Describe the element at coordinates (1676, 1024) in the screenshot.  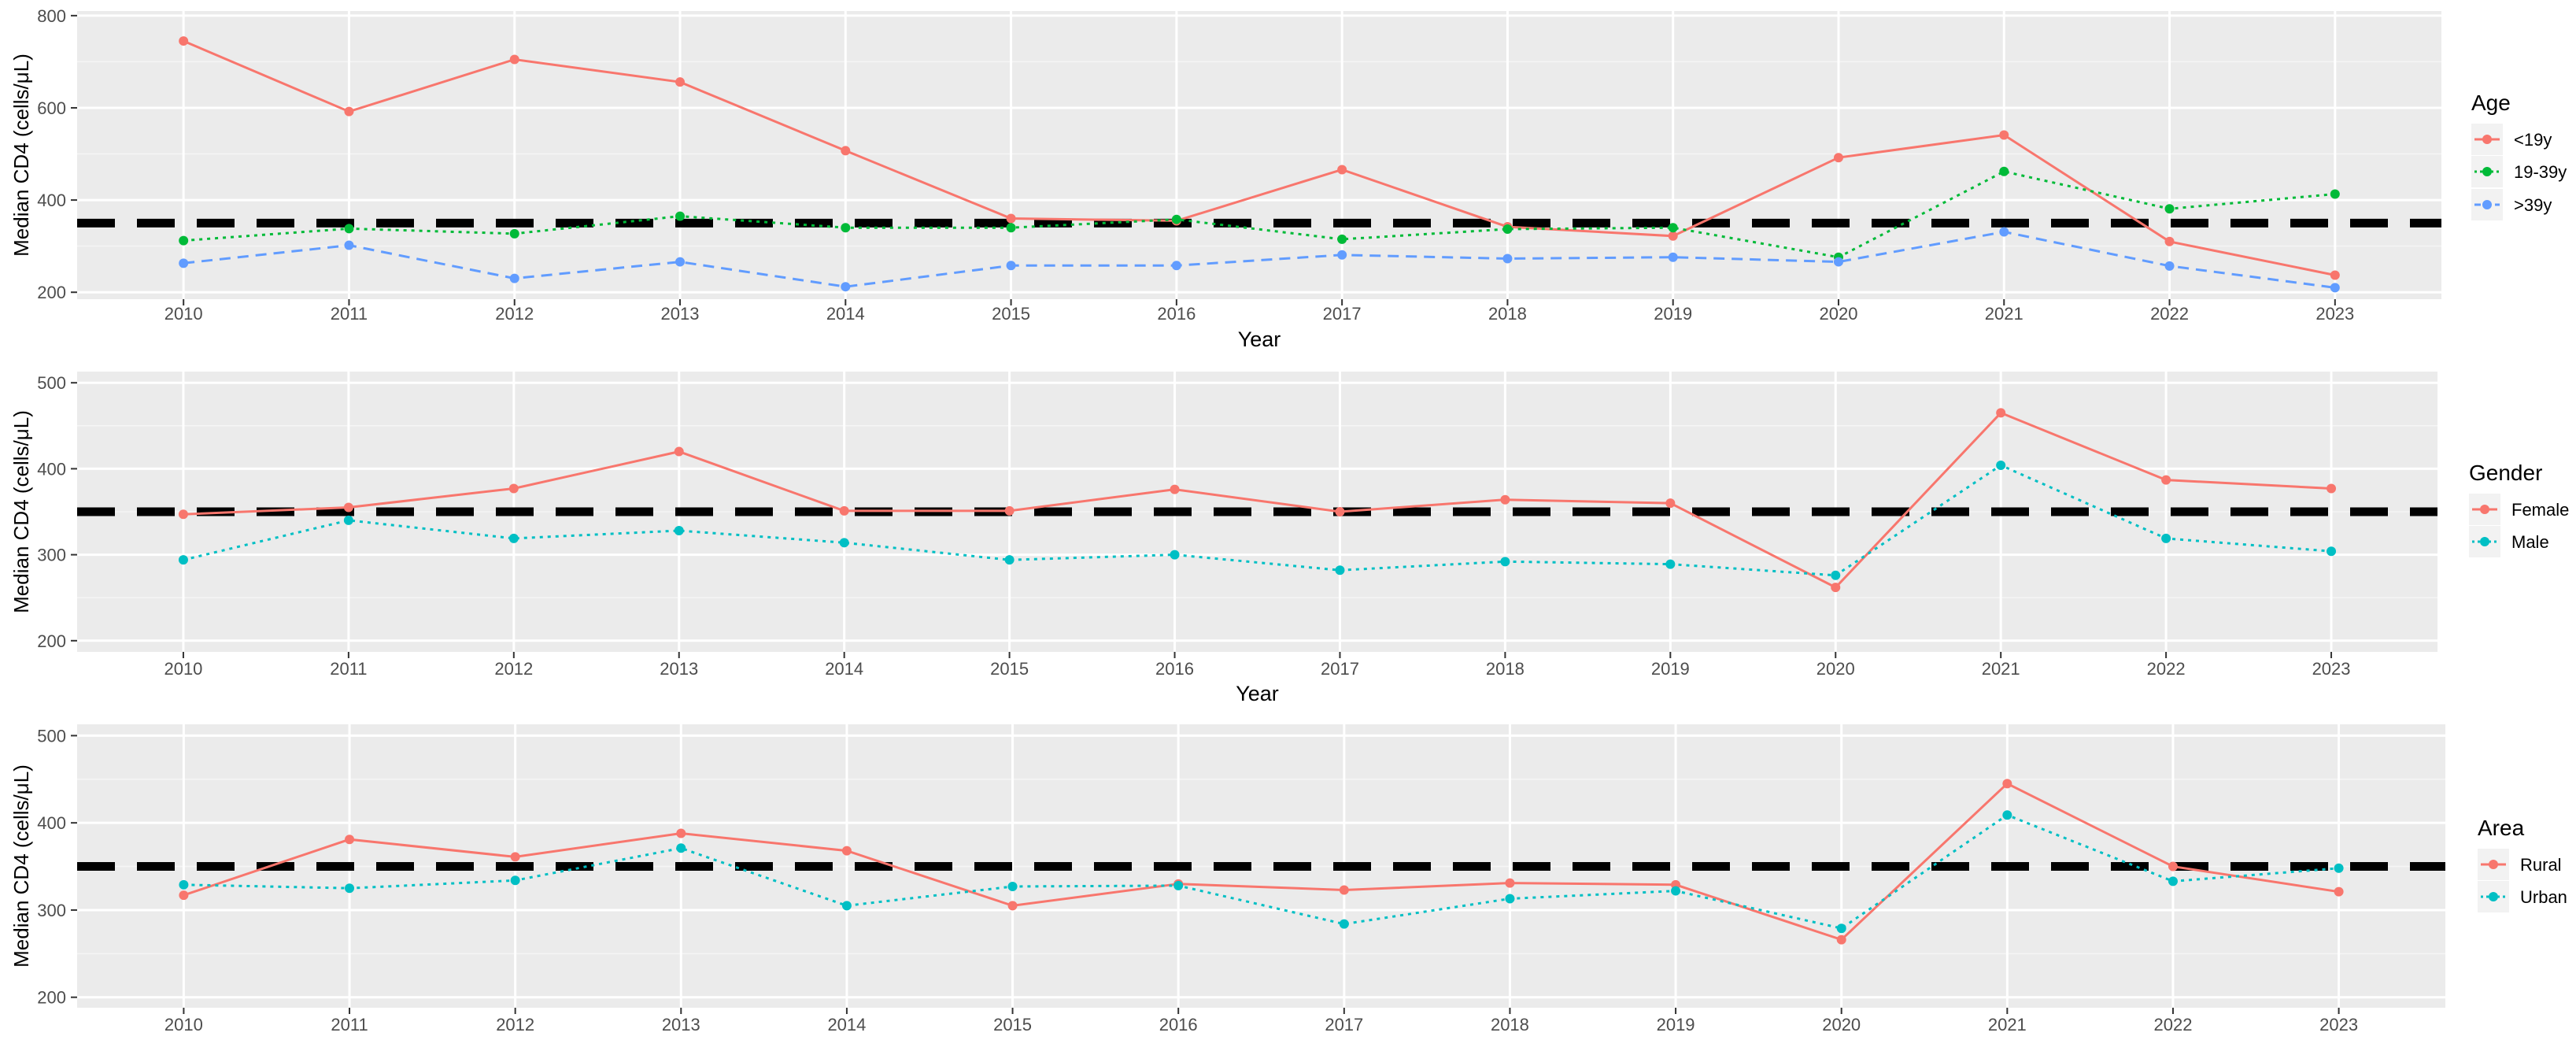
I see `x-tick-label: 2019` at that location.